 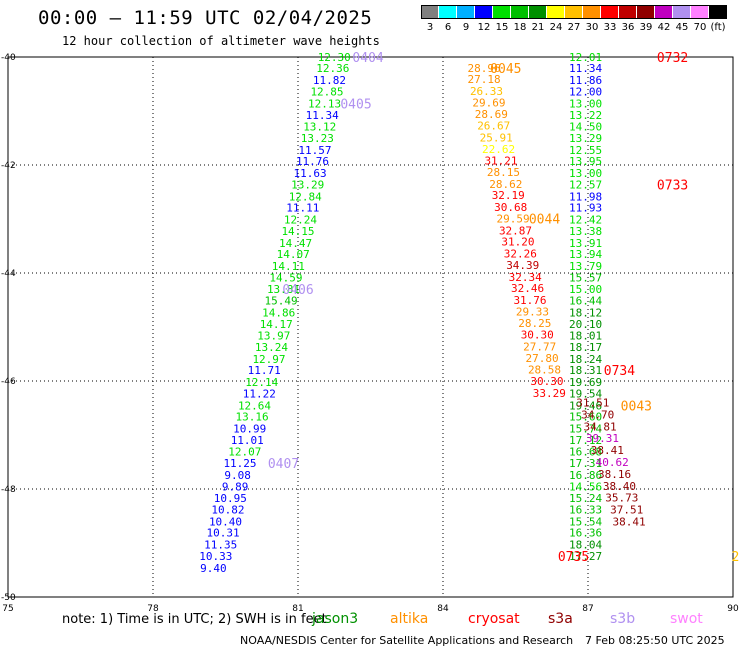 I want to click on satellite-jason3: jason3, so click(x=335, y=619).